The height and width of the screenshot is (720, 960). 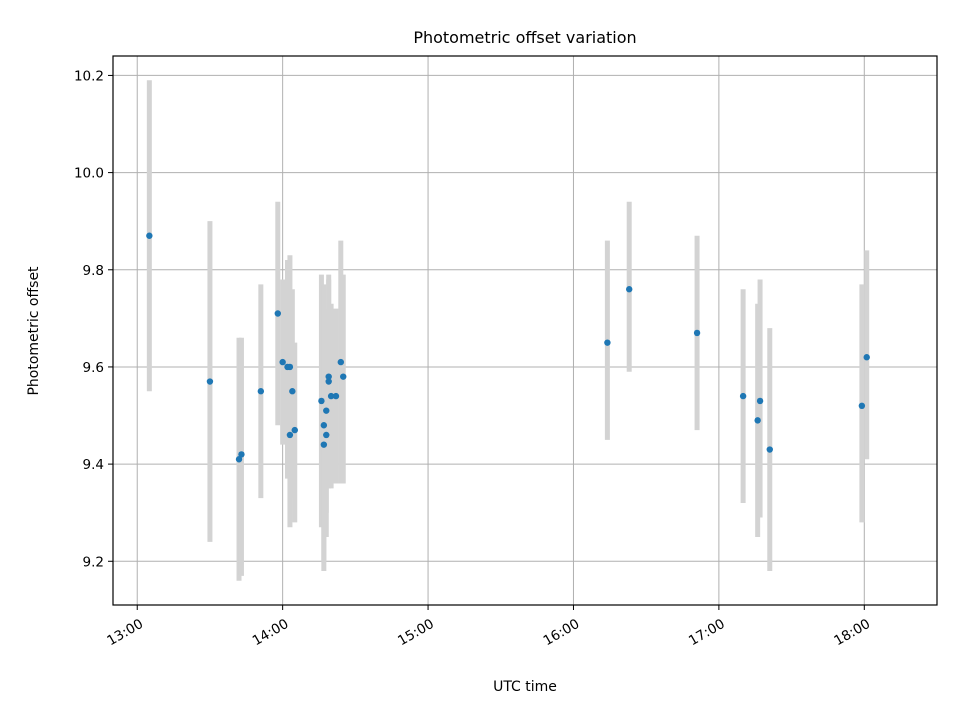 What do you see at coordinates (93, 319) in the screenshot?
I see `y-axis-ticks: 9.2 9.4 9.6 9.8 10.0 10.2` at bounding box center [93, 319].